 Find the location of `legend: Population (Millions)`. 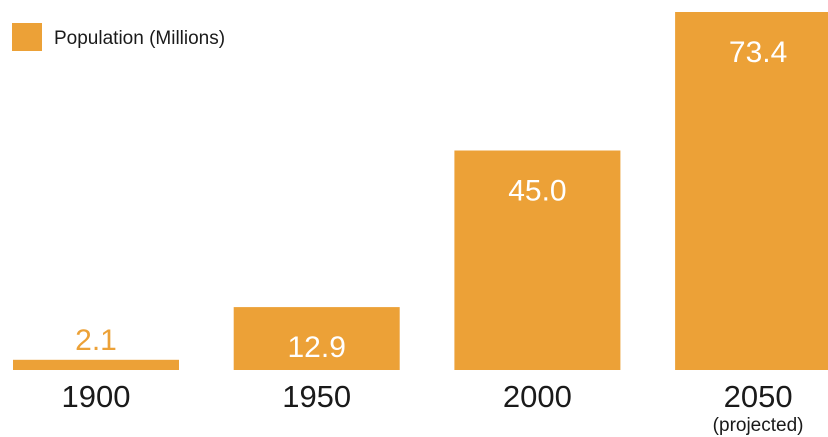

legend: Population (Millions) is located at coordinates (118, 37).